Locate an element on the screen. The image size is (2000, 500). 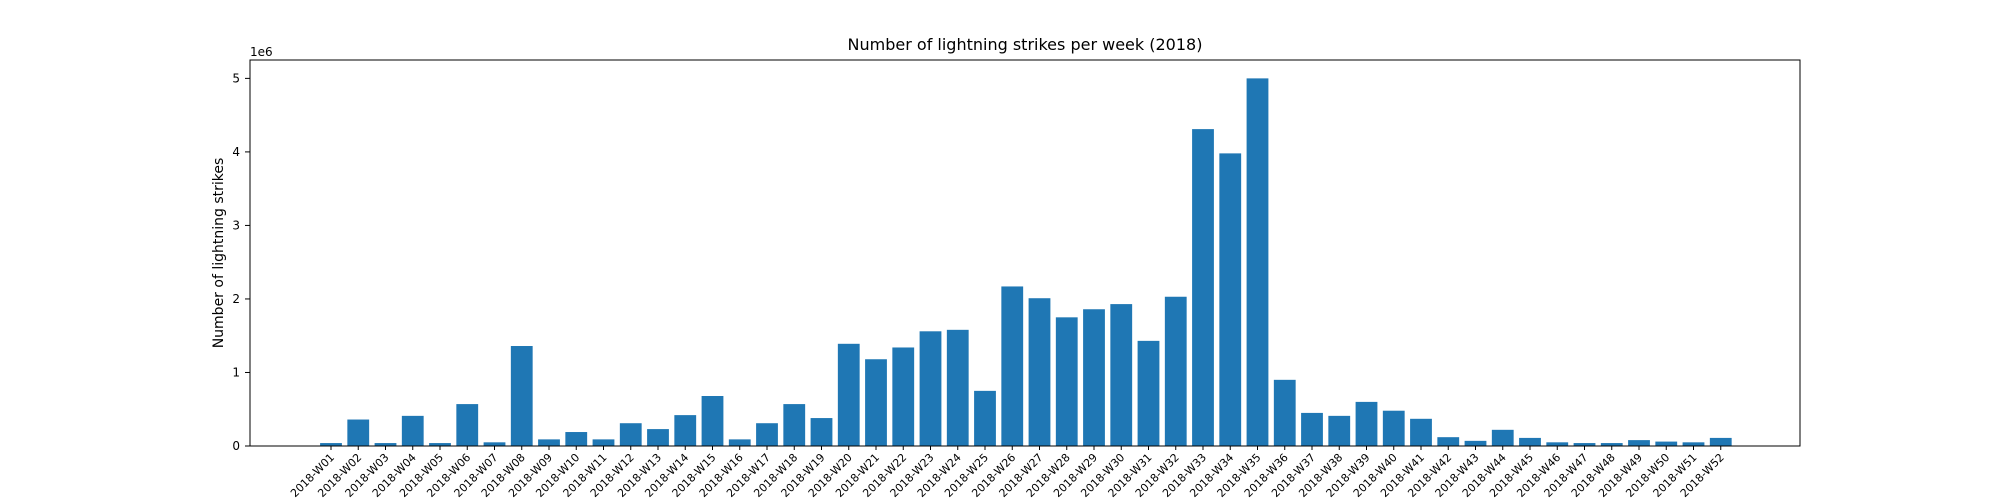
bar-2018-W50 is located at coordinates (1666, 443).